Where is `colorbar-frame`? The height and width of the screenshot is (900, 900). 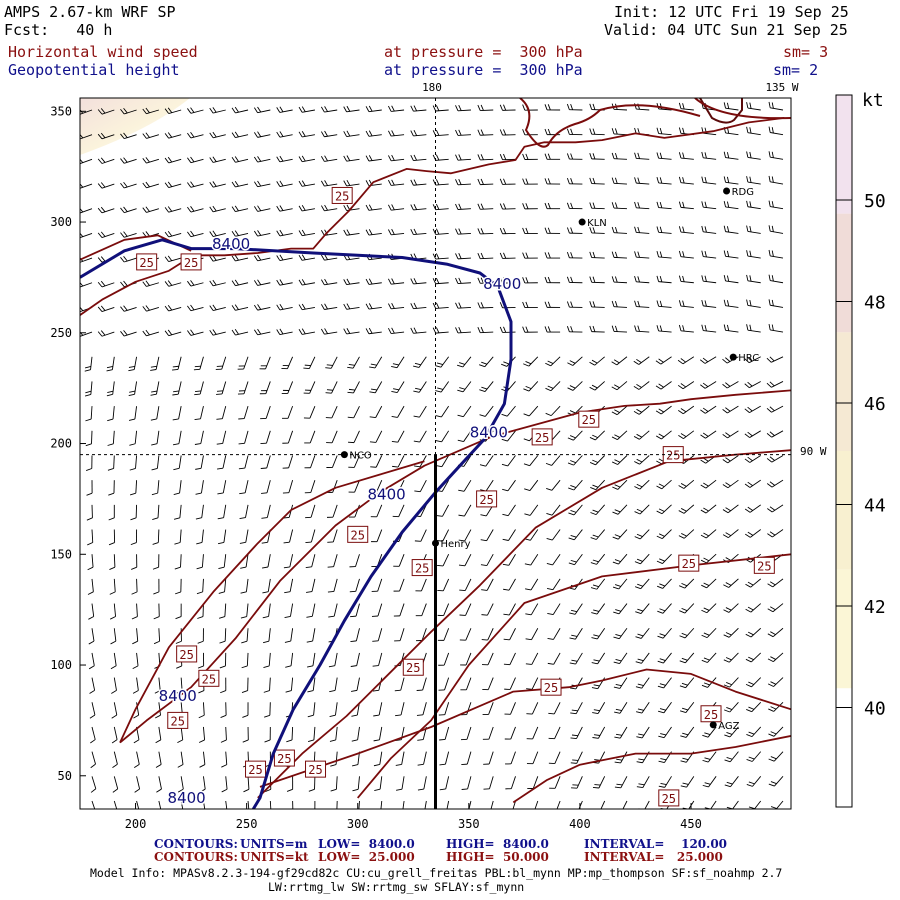
colorbar-frame is located at coordinates (844, 451).